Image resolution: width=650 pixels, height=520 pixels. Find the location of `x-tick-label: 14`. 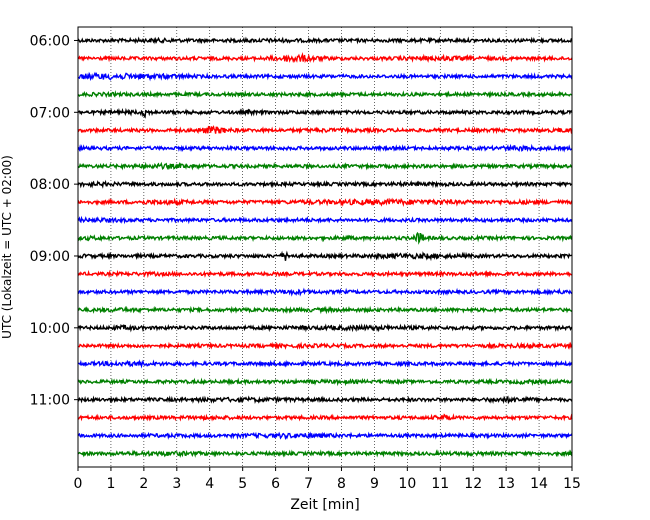

x-tick-label: 14 is located at coordinates (539, 484).